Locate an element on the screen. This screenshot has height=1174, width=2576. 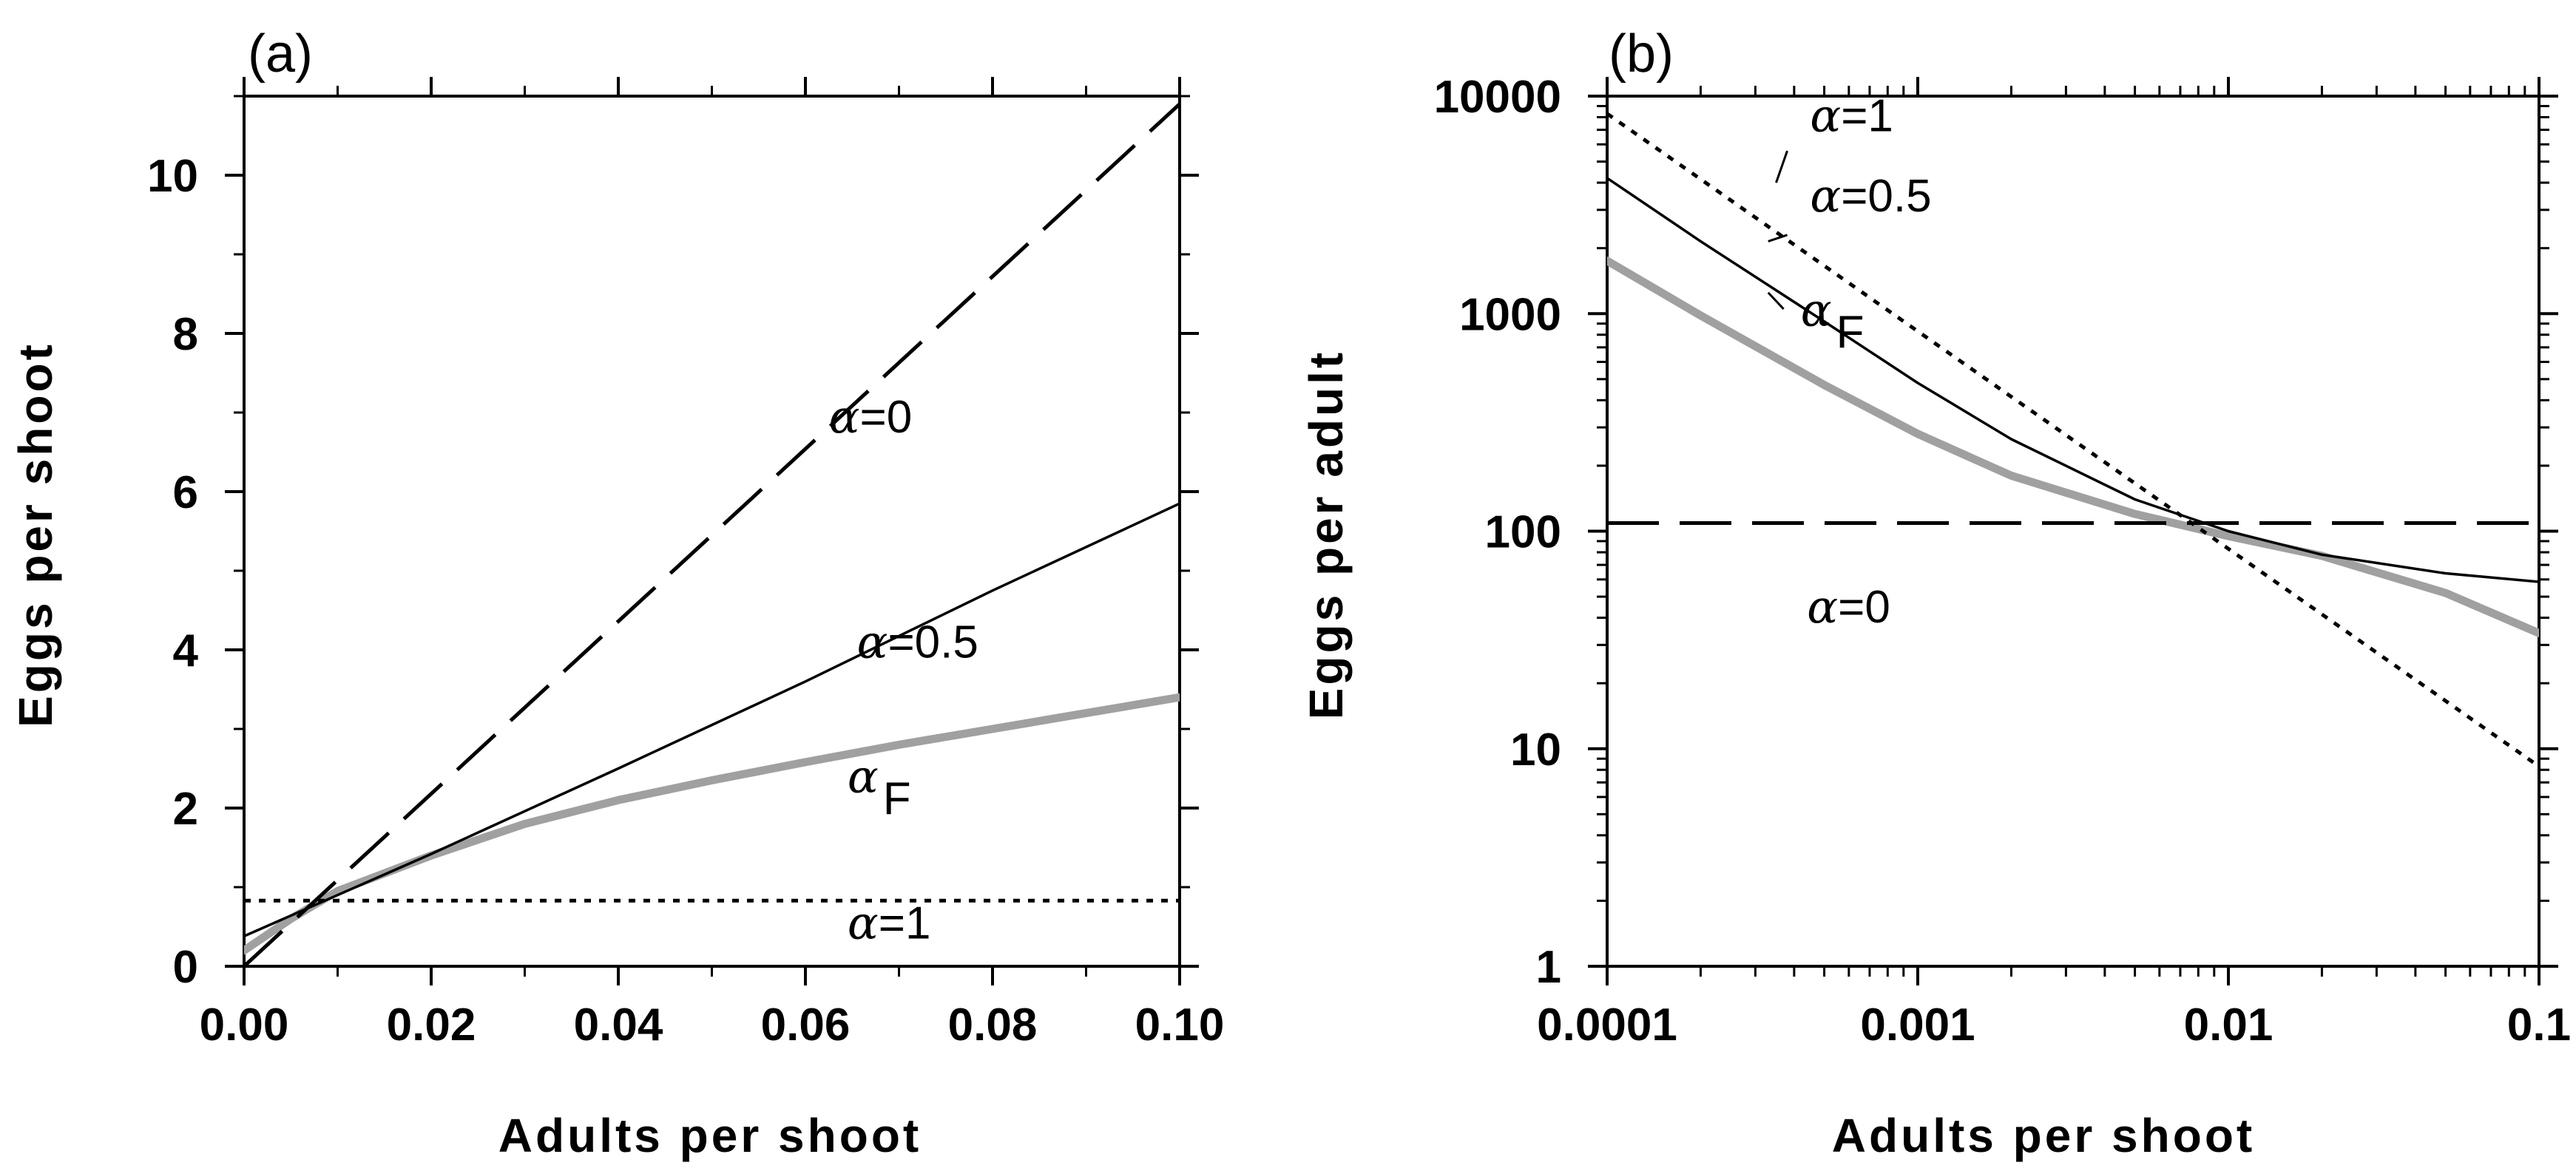
y-tick-label: 6 is located at coordinates (185, 492).